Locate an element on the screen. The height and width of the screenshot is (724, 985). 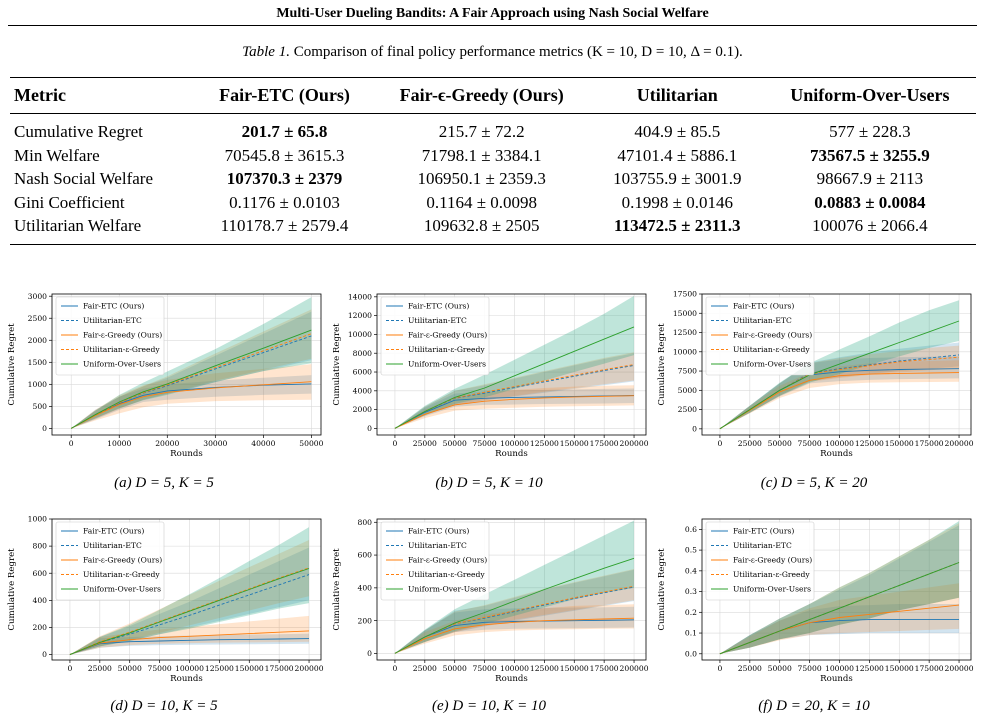
metric-value: 110178.7 ± 2579.4 is located at coordinates (284, 226).